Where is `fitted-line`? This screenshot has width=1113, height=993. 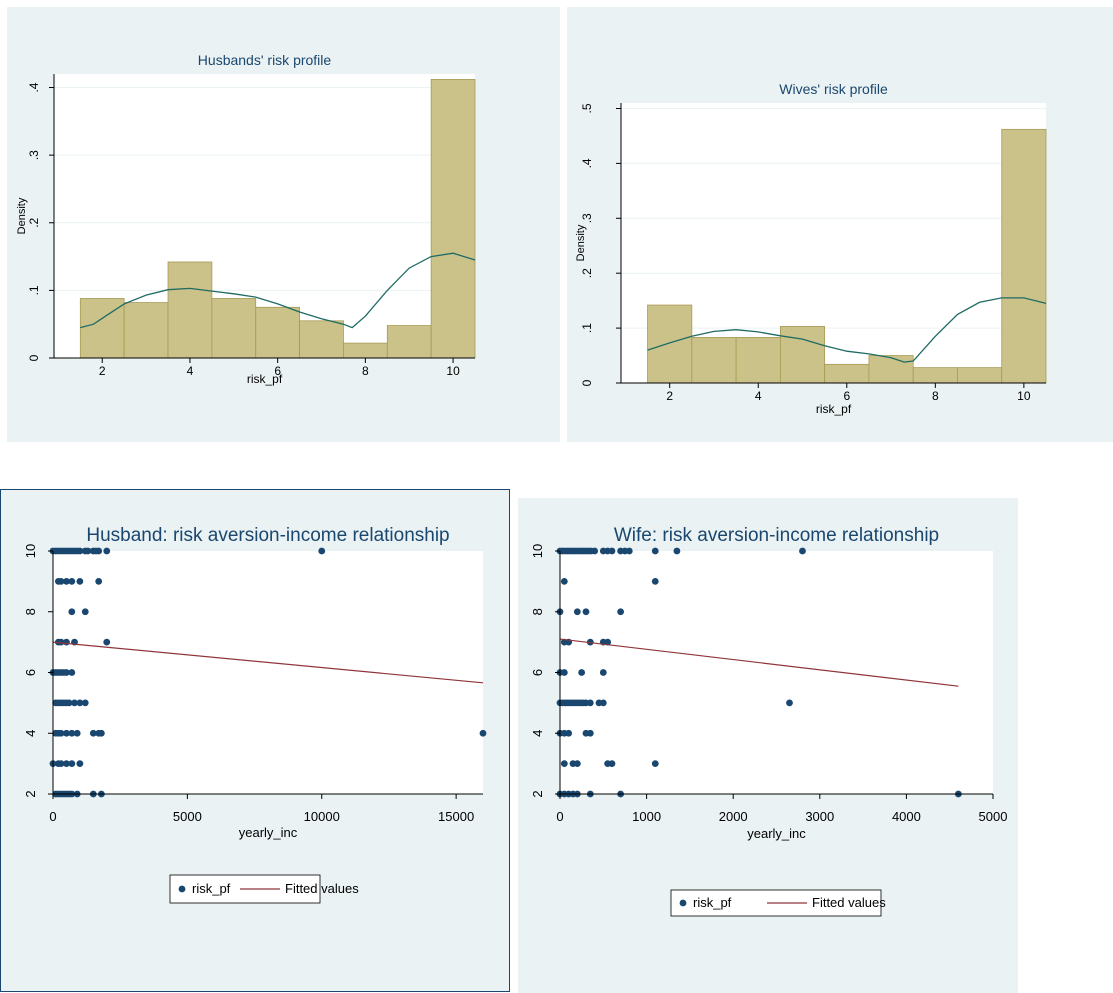 fitted-line is located at coordinates (268, 662).